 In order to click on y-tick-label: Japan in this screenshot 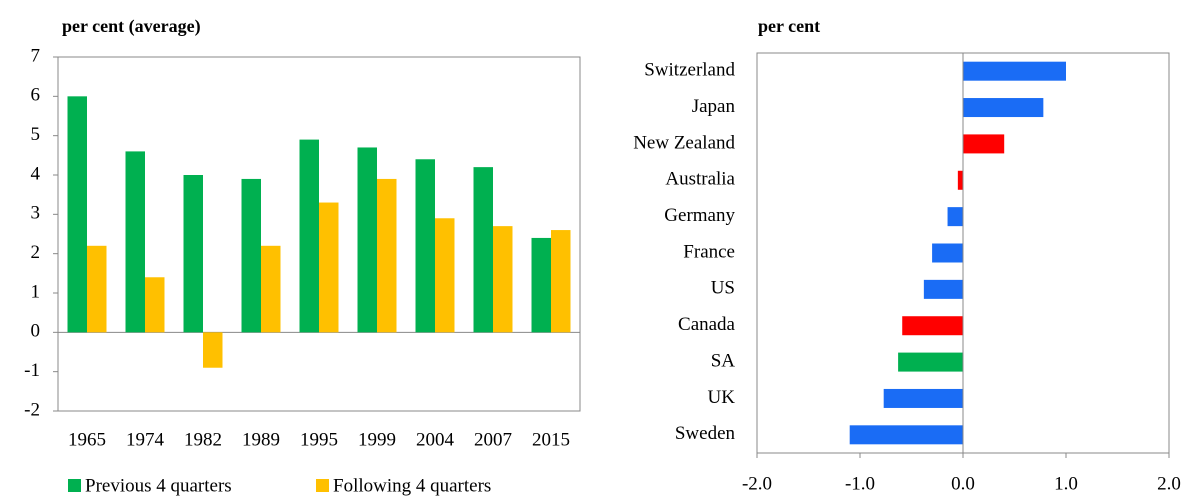, I will do `click(714, 106)`.